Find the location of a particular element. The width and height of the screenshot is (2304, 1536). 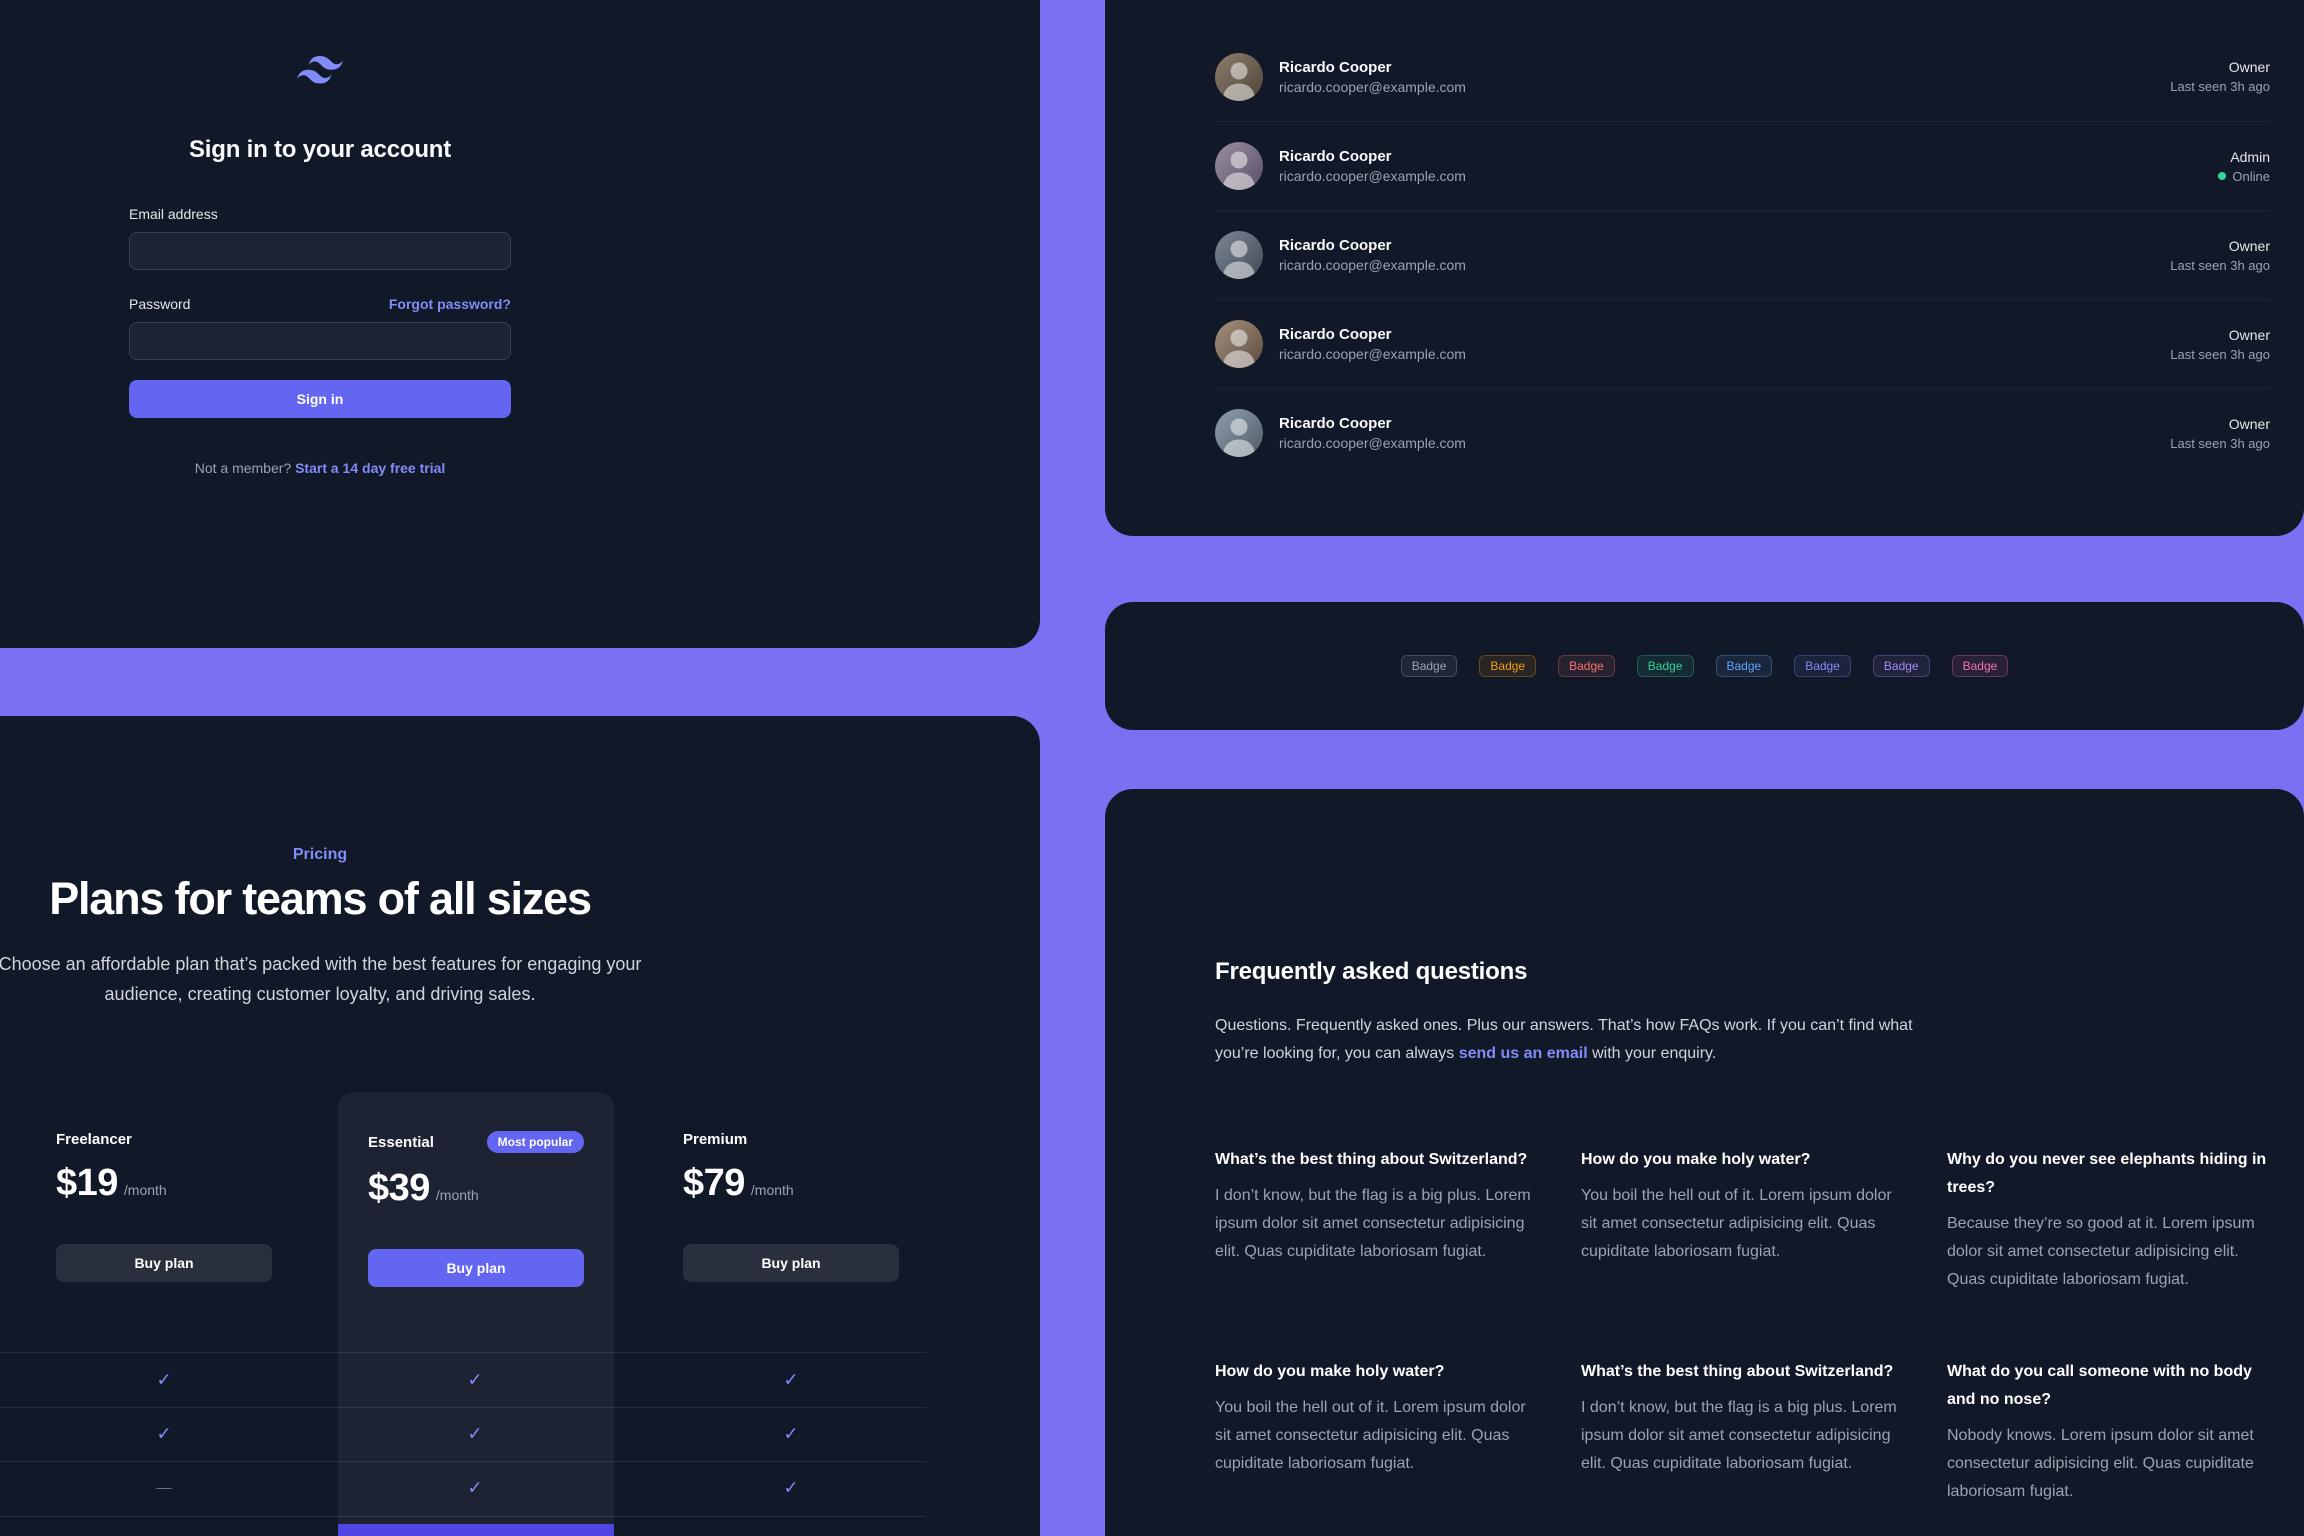

password-input is located at coordinates (320, 341).